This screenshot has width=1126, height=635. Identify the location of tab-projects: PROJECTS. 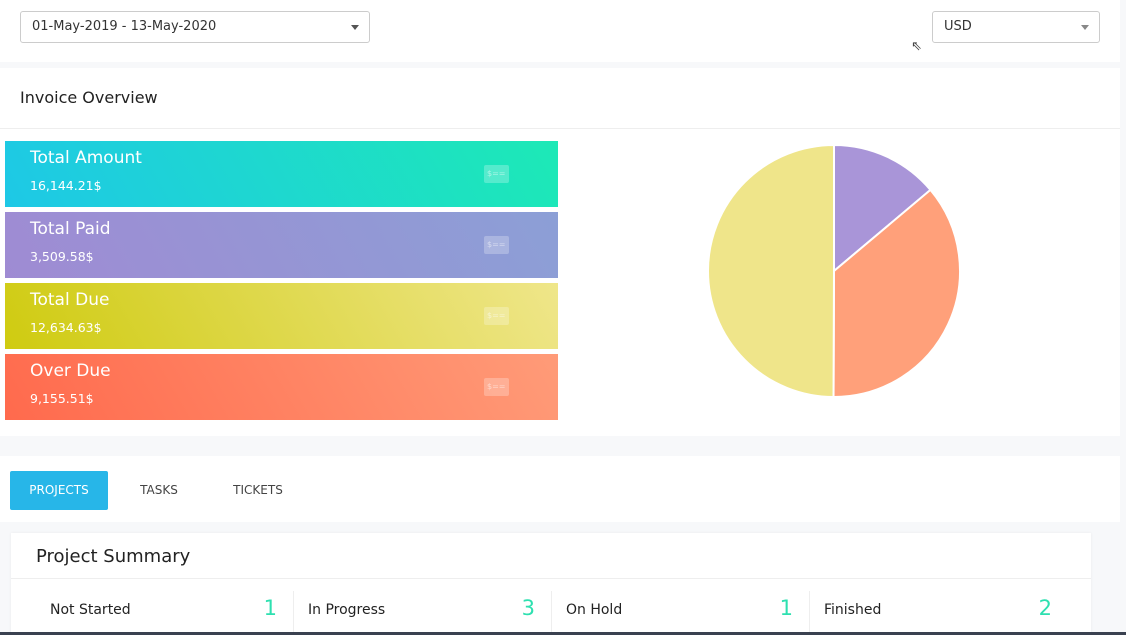
(59, 490).